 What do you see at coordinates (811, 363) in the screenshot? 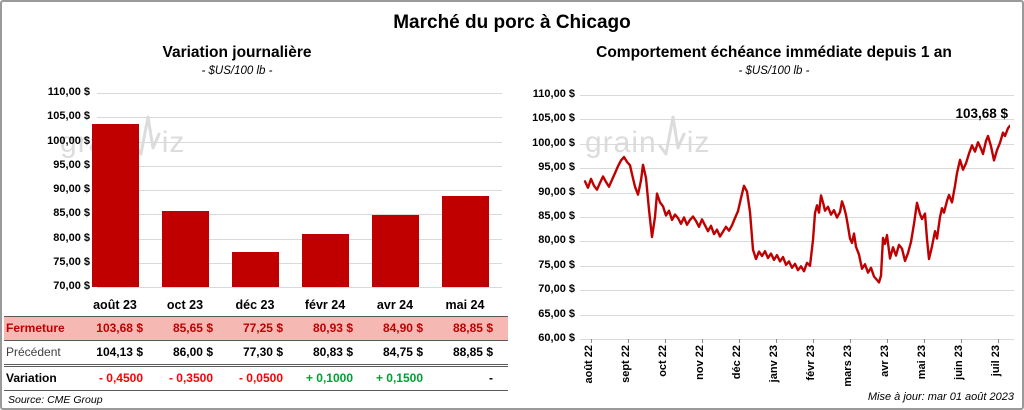
I see `line-chart-x-tick-label: févr 23` at bounding box center [811, 363].